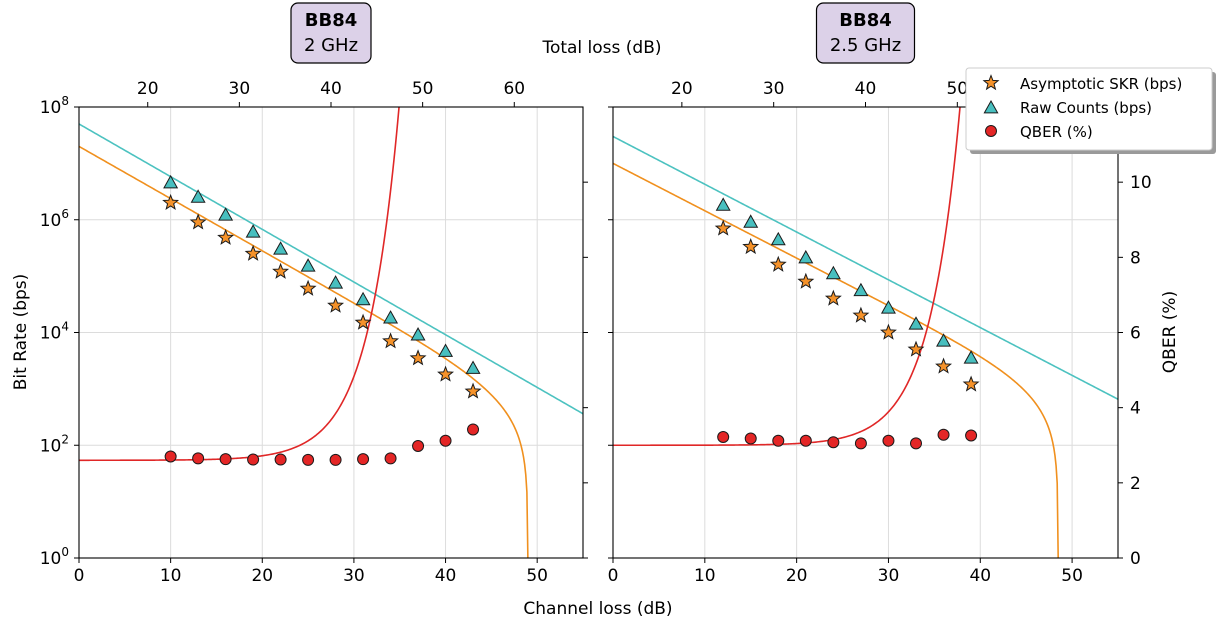  I want to click on panel-1-badge-rate: 2 GHz, so click(331, 45).